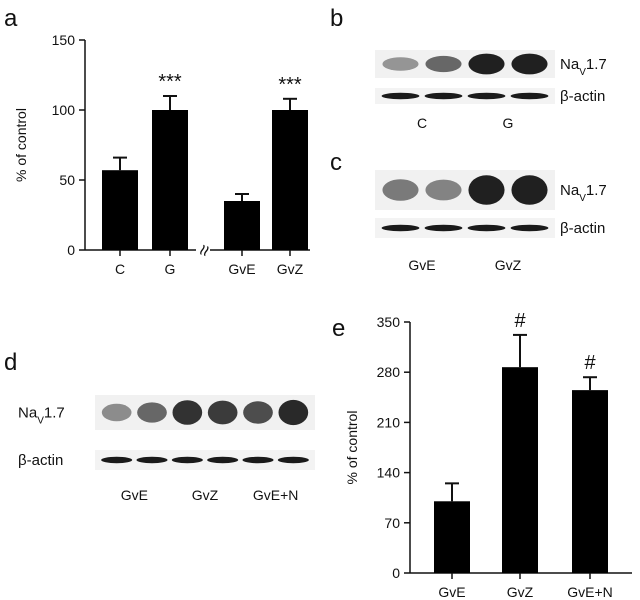 This screenshot has width=640, height=600. I want to click on y-tick-label: 350, so click(389, 322).